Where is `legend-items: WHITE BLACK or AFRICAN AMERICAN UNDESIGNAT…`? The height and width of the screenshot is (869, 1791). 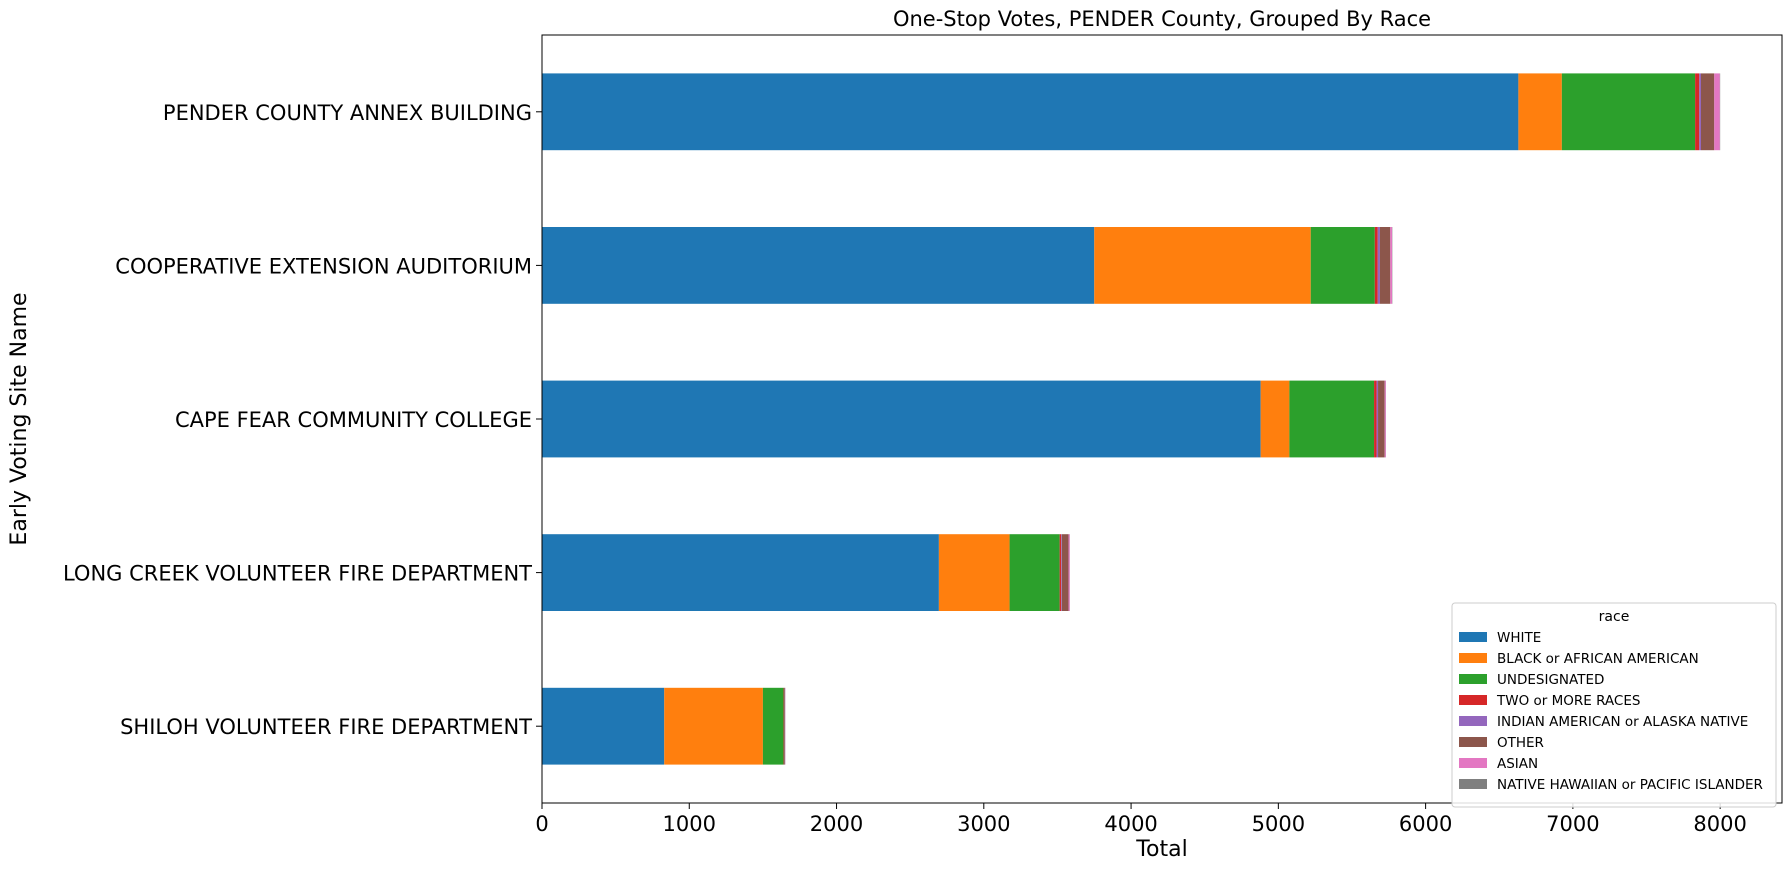
legend-items: WHITE BLACK or AFRICAN AMERICAN UNDESIGNAT… is located at coordinates (1611, 711).